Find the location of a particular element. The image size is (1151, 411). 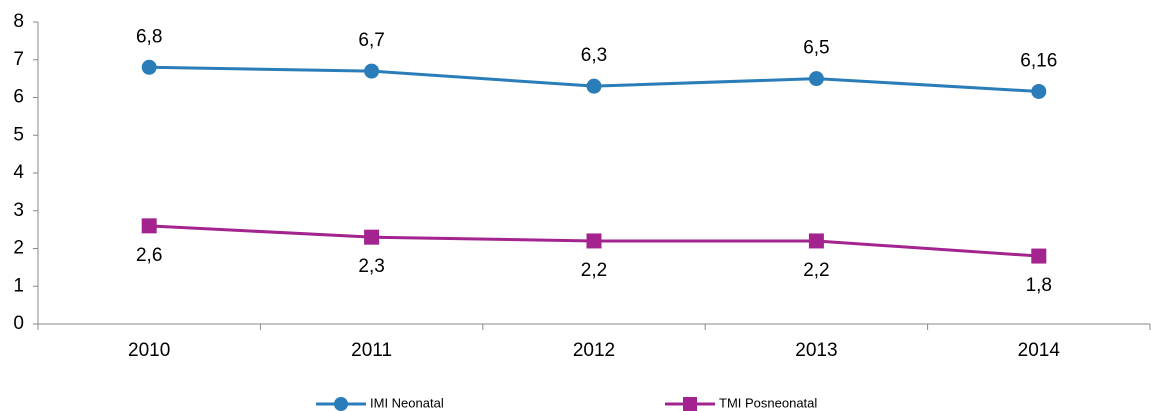

x-tick-label: 2010 is located at coordinates (149, 350).